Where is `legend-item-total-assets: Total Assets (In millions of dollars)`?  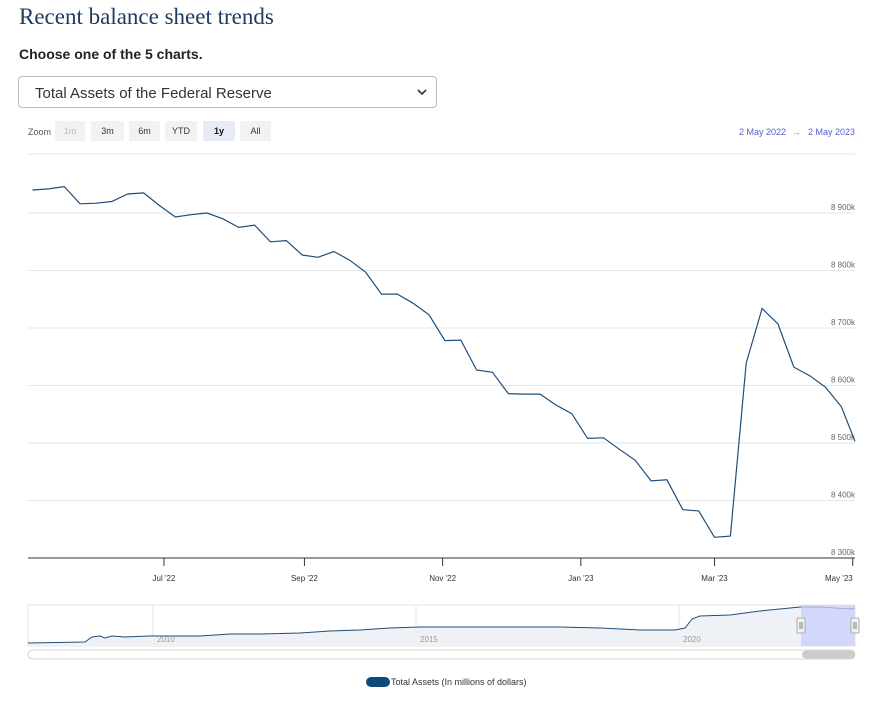
legend-item-total-assets: Total Assets (In millions of dollars) is located at coordinates (459, 682).